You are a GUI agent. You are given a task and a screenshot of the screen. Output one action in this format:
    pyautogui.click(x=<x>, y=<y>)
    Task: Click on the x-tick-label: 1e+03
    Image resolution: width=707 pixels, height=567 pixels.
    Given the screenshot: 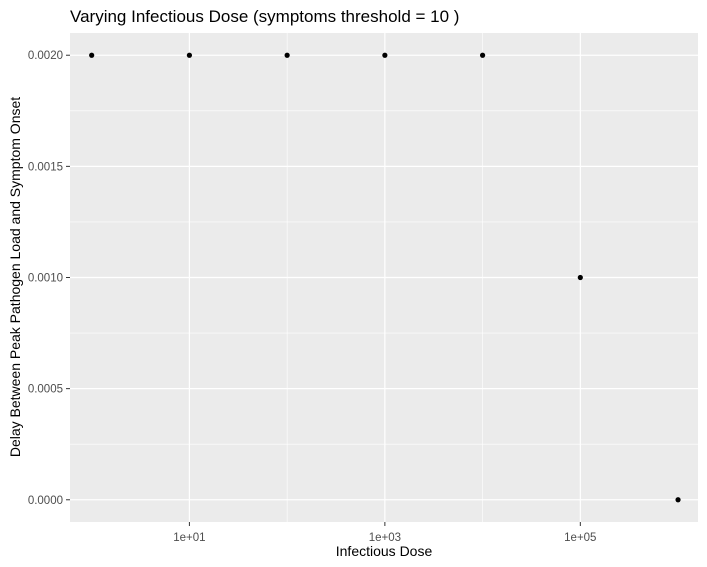 What is the action you would take?
    pyautogui.click(x=385, y=538)
    